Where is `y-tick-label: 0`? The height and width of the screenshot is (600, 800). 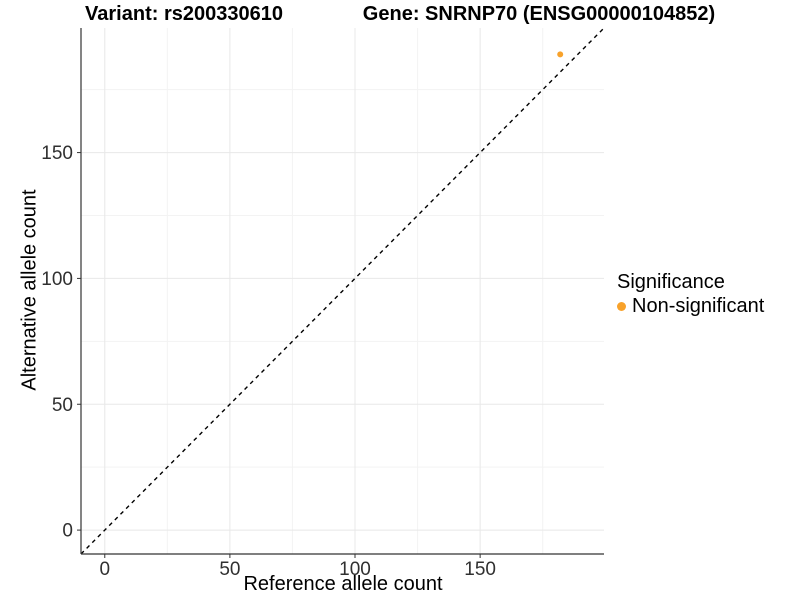 y-tick-label: 0 is located at coordinates (67, 531).